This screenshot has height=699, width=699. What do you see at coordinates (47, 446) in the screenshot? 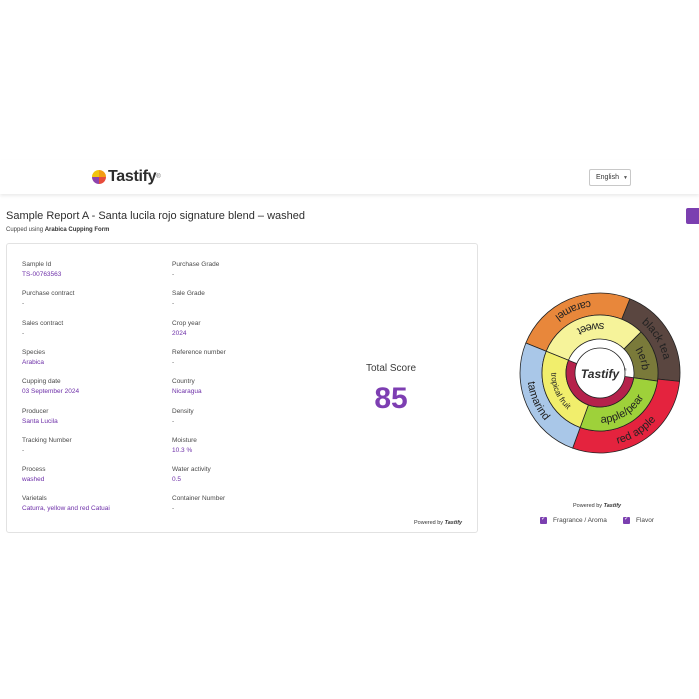
I see `field-tracking-number: Tracking Number -` at bounding box center [47, 446].